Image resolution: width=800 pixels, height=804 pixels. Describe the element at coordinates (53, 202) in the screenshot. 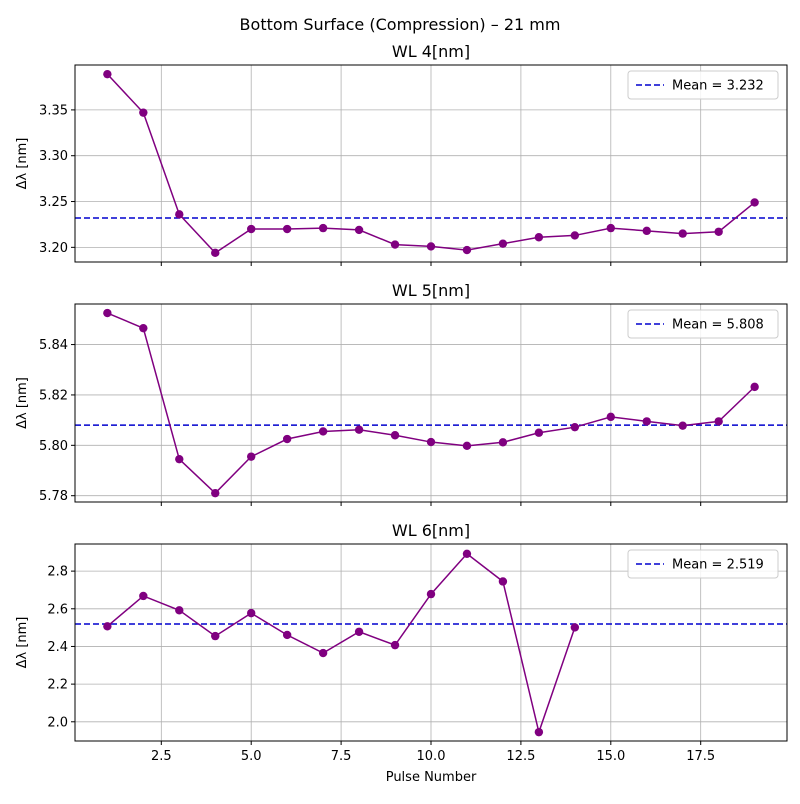

I see `y-tick-label: 3.25` at that location.